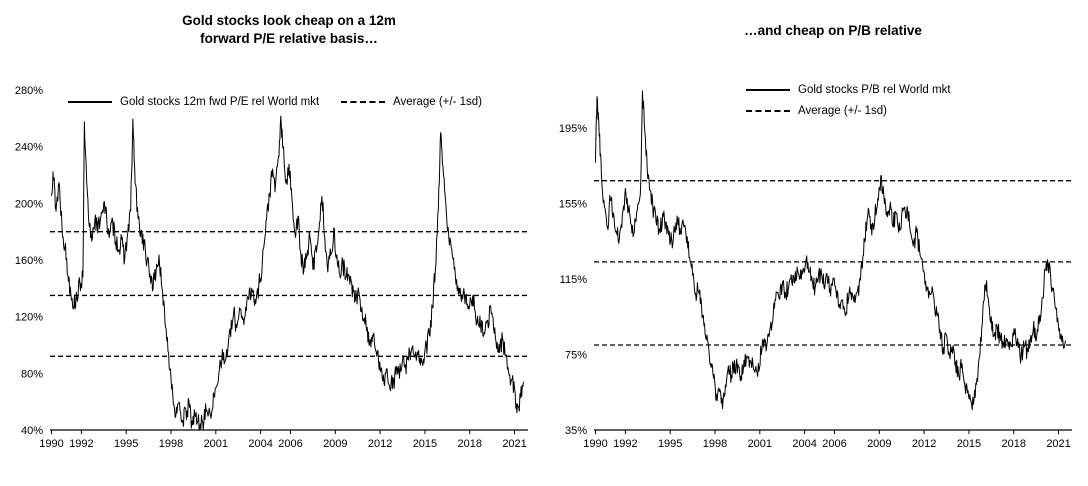 The height and width of the screenshot is (486, 1088). Describe the element at coordinates (32, 431) in the screenshot. I see `y-tick-label: 40%` at that location.